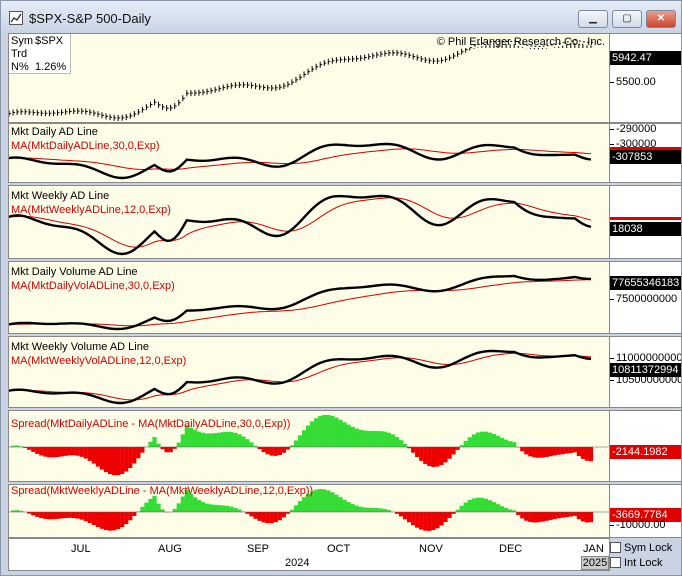 Image resolution: width=682 pixels, height=576 pixels. Describe the element at coordinates (301, 80) in the screenshot. I see `price-bar-chart` at that location.